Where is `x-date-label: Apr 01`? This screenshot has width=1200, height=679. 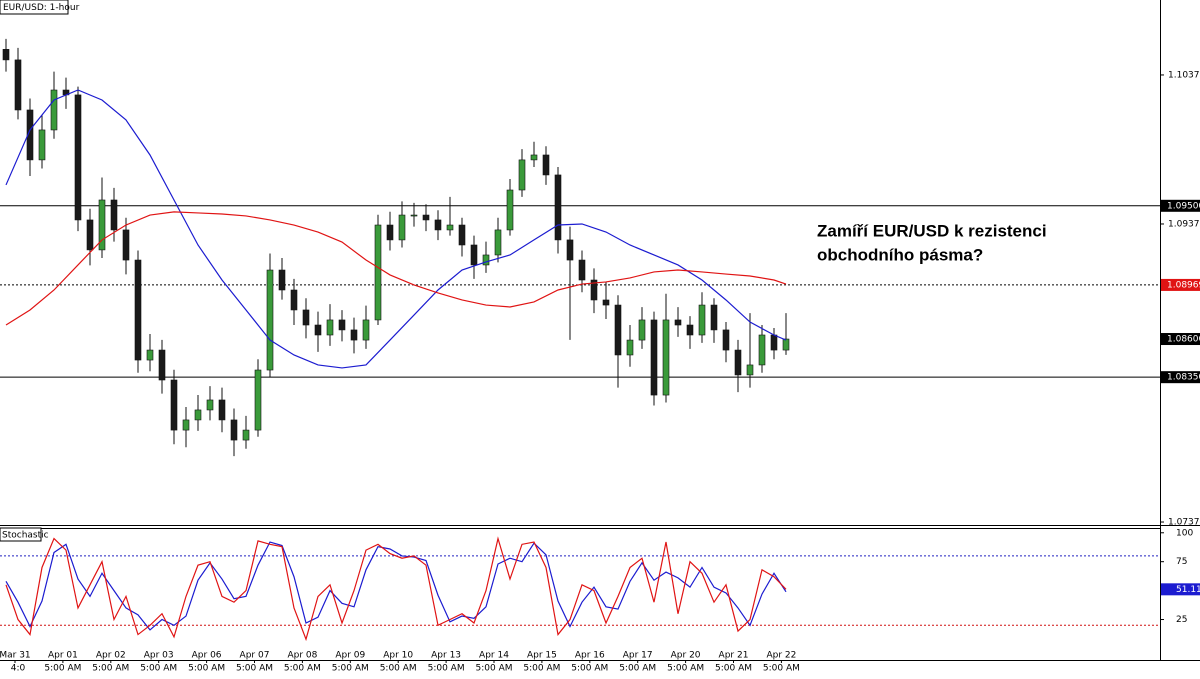 x-date-label: Apr 01 is located at coordinates (63, 656).